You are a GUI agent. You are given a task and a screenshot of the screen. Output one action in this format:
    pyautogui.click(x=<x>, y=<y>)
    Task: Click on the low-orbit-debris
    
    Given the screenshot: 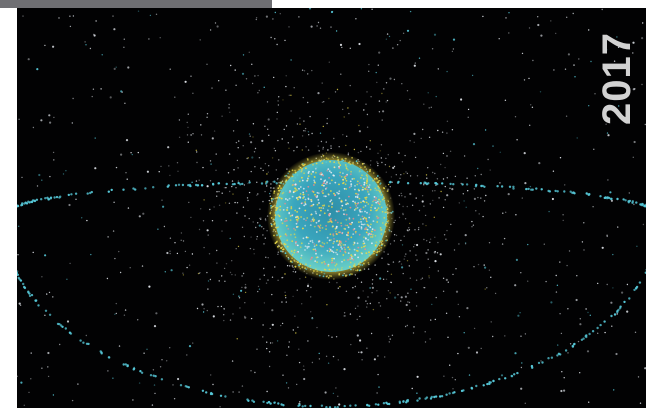 What is the action you would take?
    pyautogui.click(x=331, y=216)
    